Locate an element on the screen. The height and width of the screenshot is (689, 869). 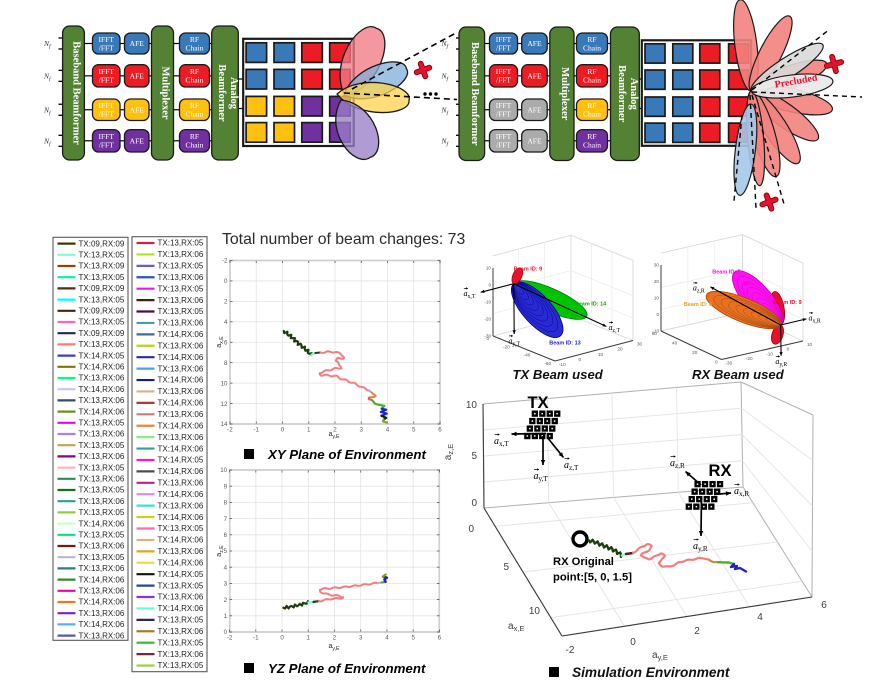
svg-text: ay,T is located at coordinates (515, 342).